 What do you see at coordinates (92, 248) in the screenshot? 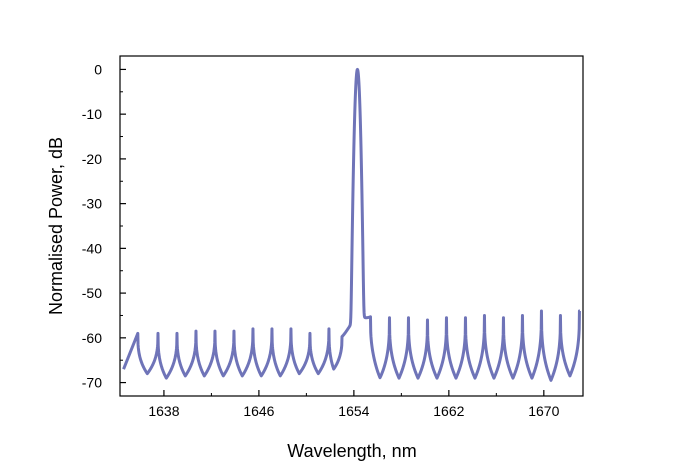
I see `y-tick-label: -40` at bounding box center [92, 248].